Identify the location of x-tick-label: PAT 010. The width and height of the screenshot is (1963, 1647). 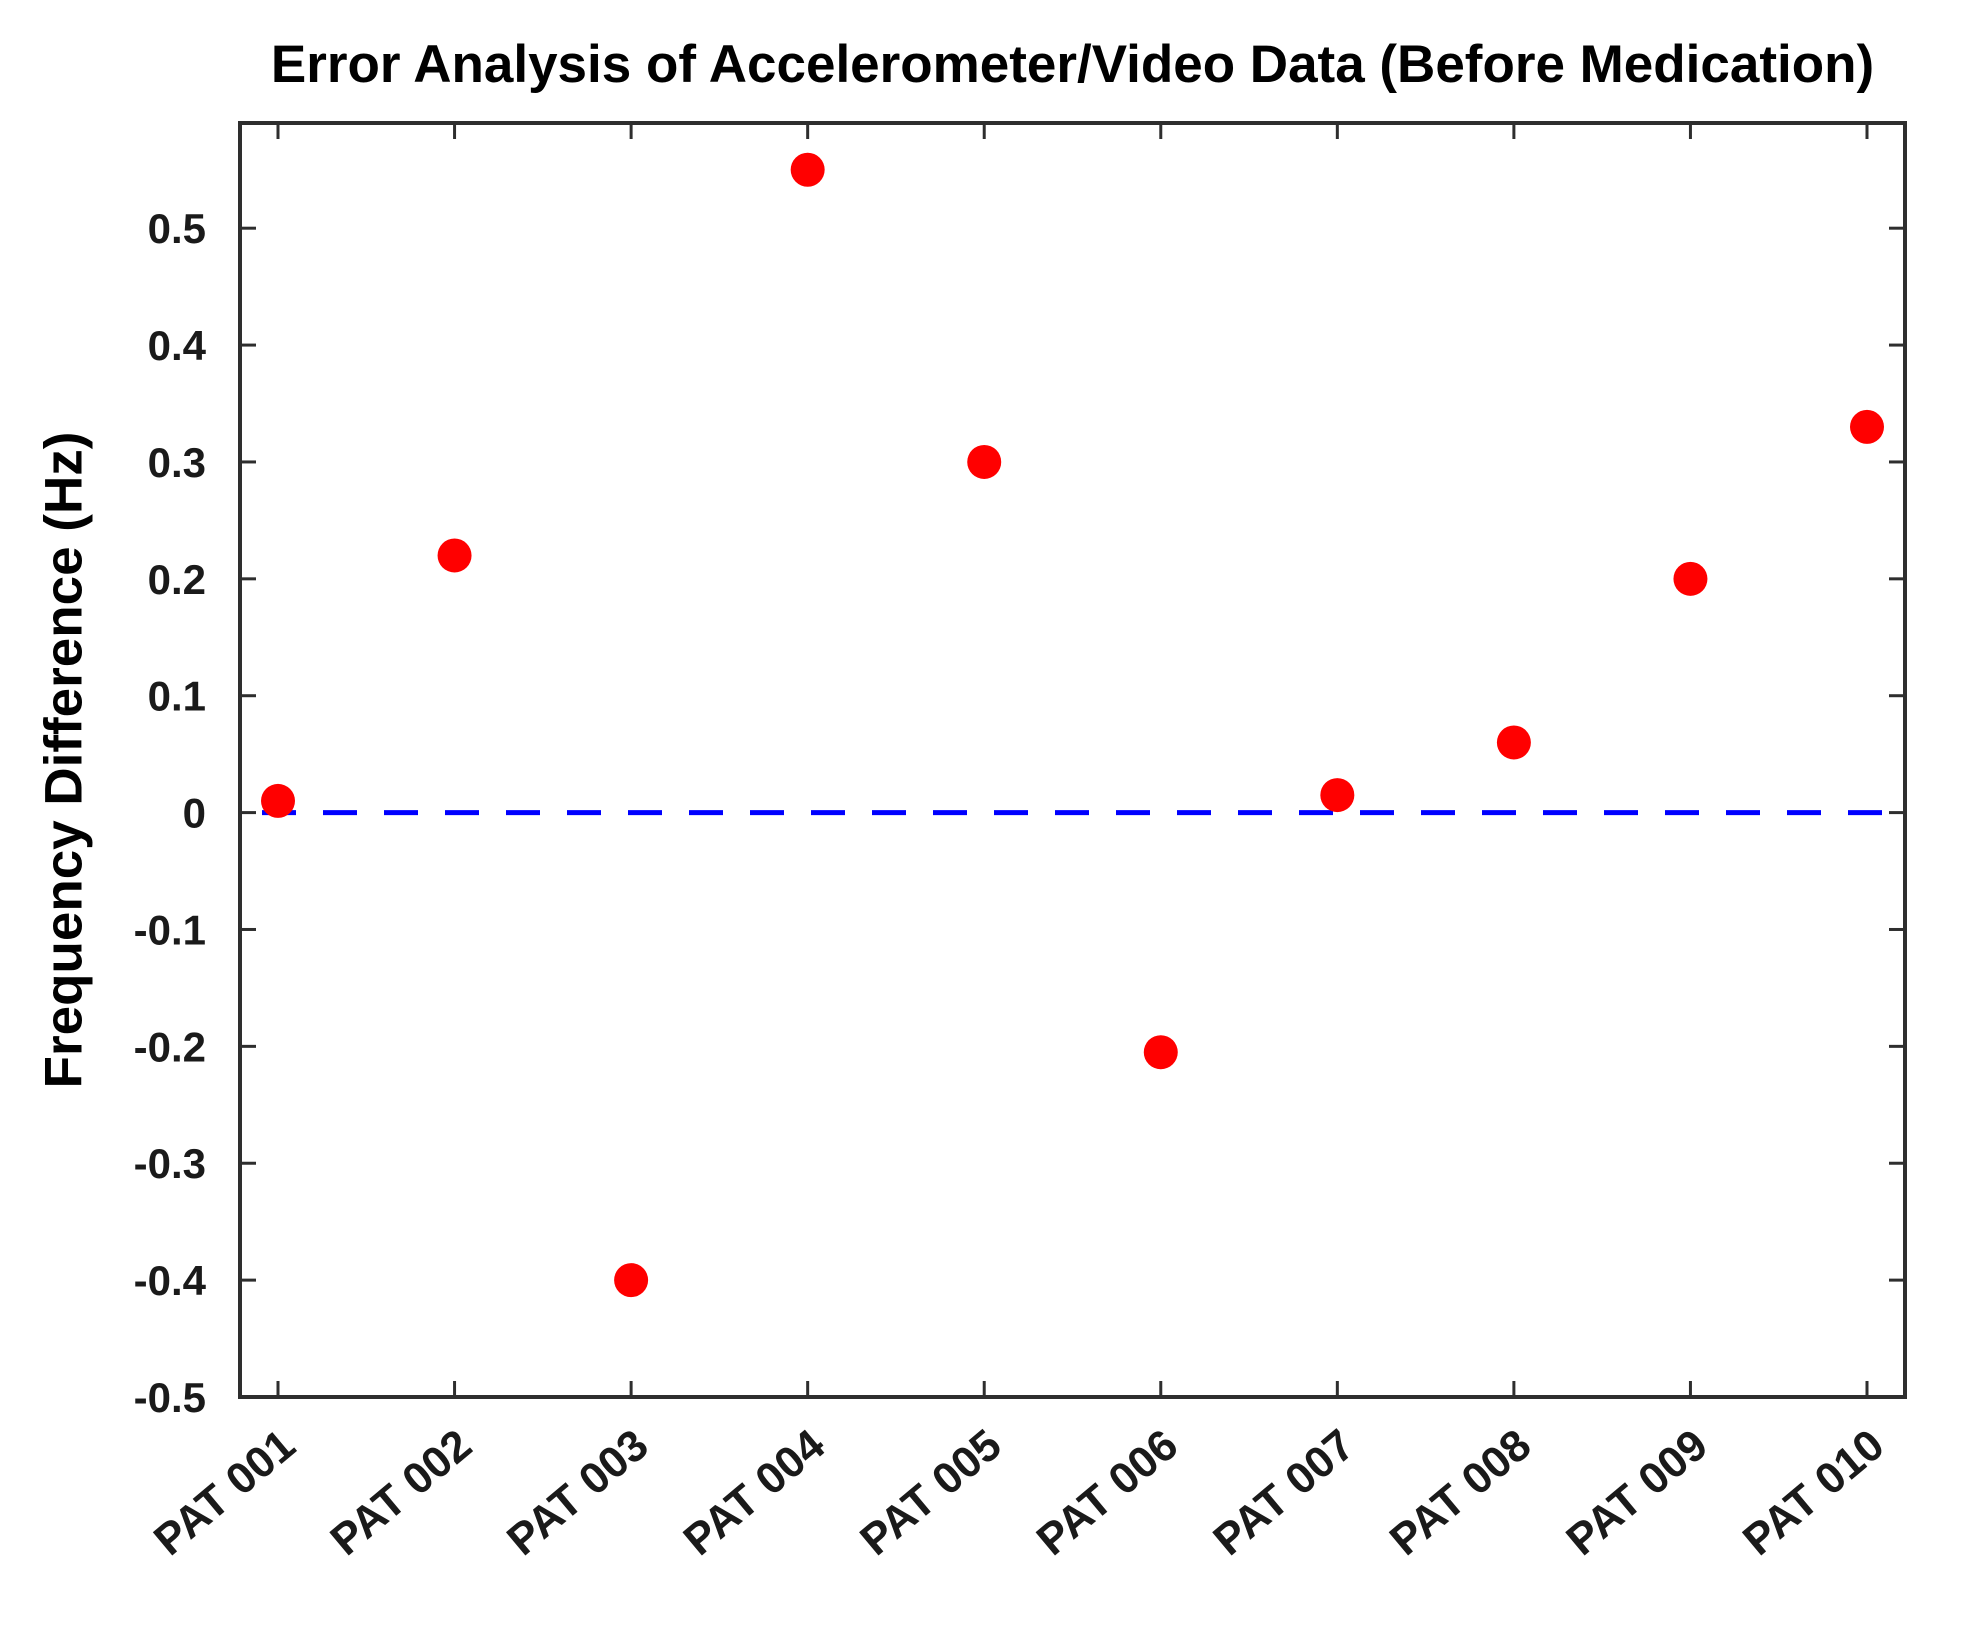
(1814, 1492).